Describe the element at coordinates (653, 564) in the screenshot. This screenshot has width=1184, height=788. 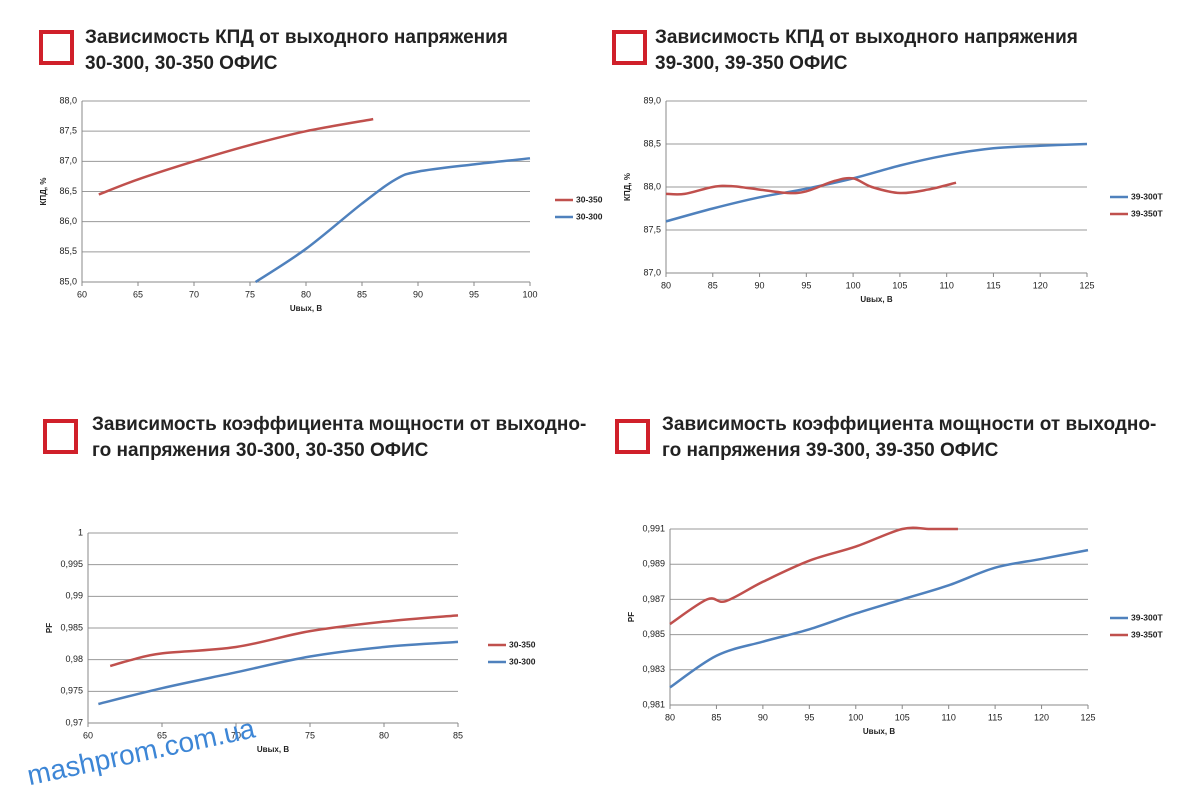
I see `y-tick-label: 0,989` at that location.